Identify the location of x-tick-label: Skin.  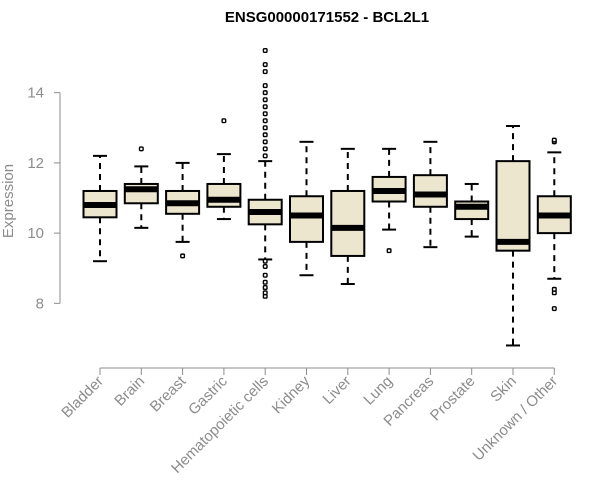
(503, 389).